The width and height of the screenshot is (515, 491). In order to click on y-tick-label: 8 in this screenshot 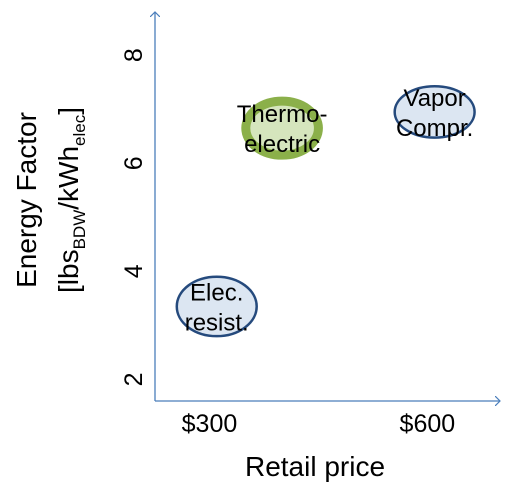, I will do `click(134, 55)`.